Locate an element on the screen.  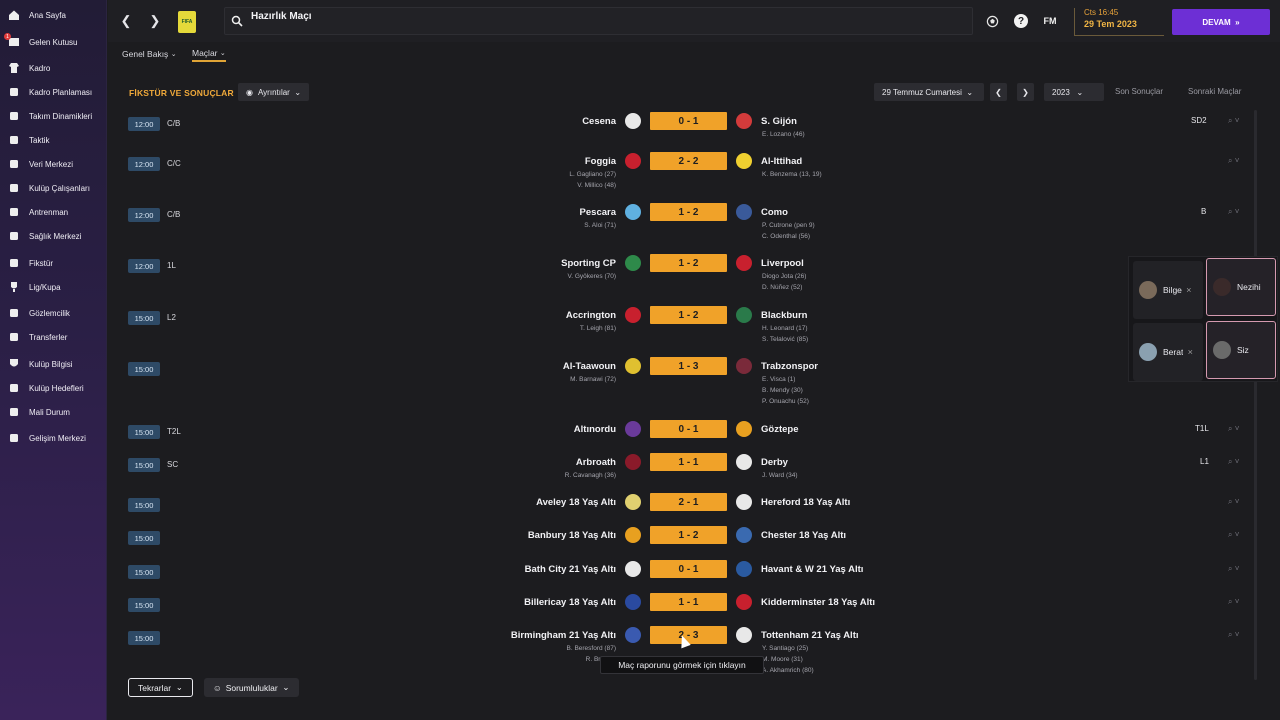
sidebar-item-label: Ana Sayfa is located at coordinates (47, 15).